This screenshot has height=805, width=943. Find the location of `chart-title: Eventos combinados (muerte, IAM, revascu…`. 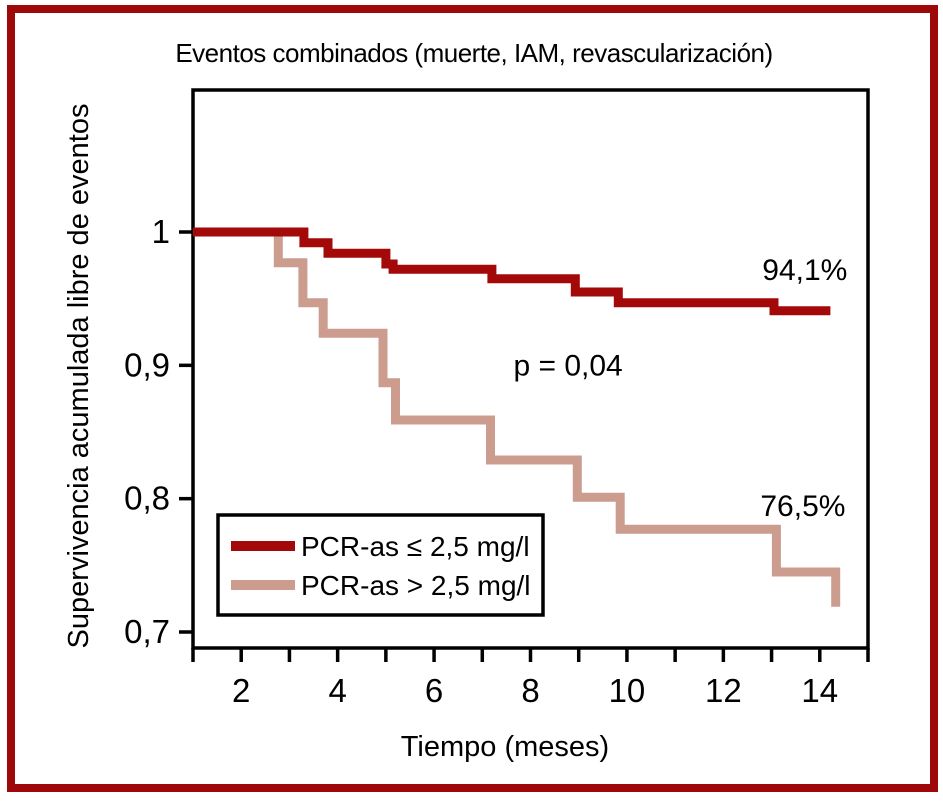

chart-title: Eventos combinados (muerte, IAM, revascu… is located at coordinates (473, 53).